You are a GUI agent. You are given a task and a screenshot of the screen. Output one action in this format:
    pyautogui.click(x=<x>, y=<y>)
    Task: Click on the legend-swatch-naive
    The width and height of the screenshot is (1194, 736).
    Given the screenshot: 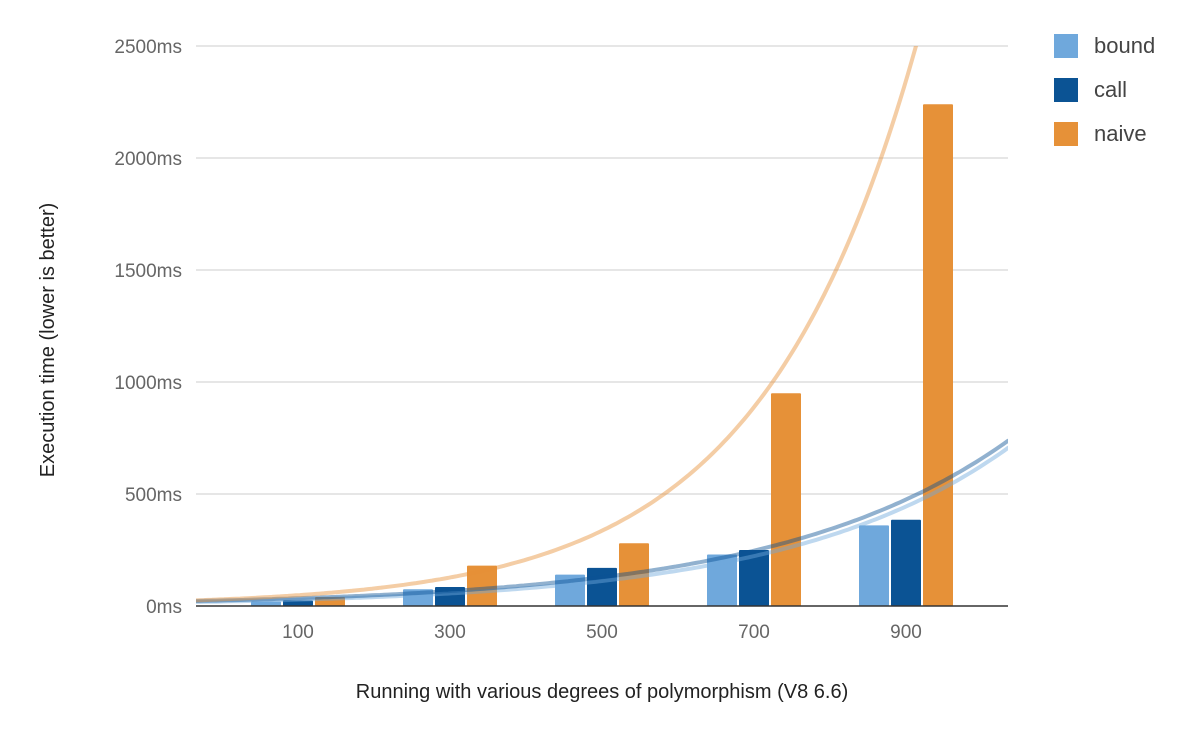 What is the action you would take?
    pyautogui.click(x=1066, y=134)
    